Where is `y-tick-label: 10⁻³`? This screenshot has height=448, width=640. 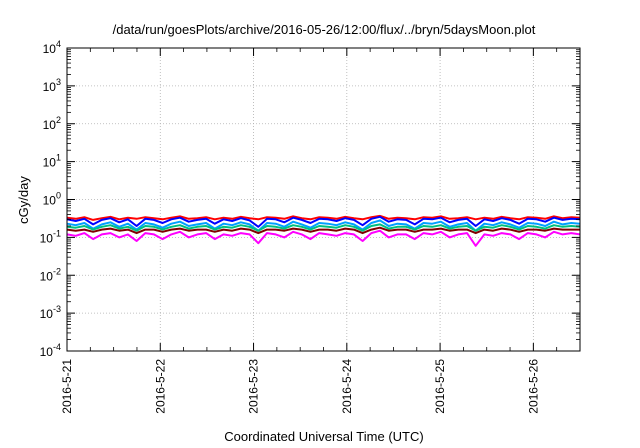
y-tick-label: 10⁻³ is located at coordinates (50, 312).